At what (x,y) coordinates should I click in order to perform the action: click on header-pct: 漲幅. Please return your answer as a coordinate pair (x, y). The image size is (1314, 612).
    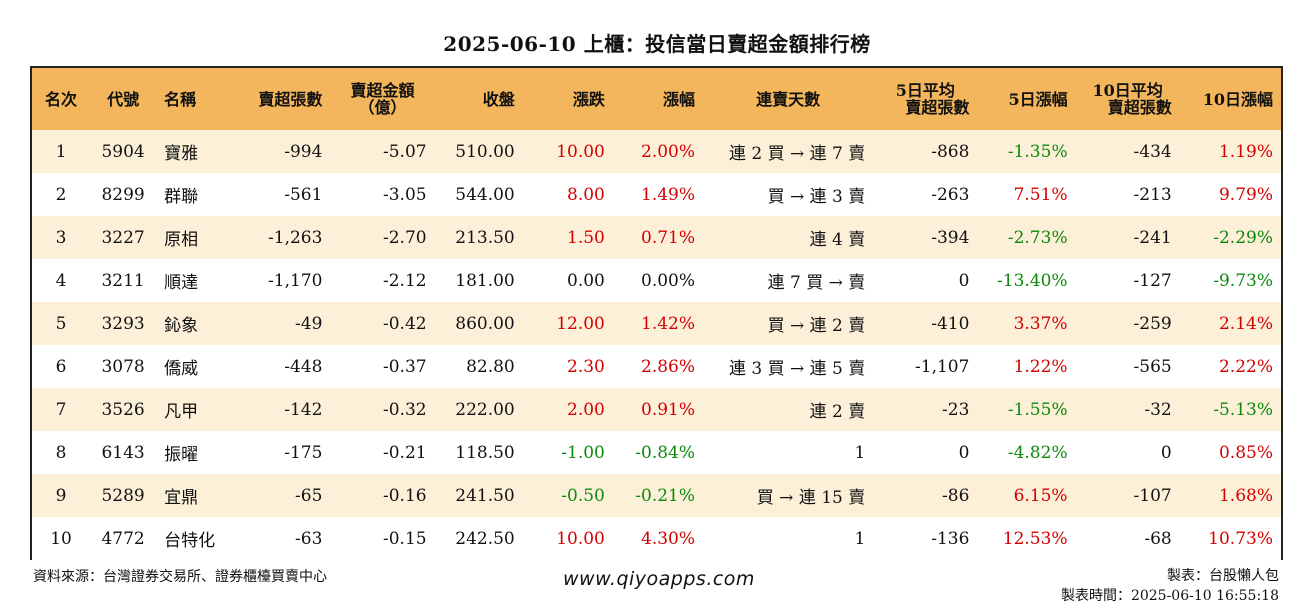
    Looking at the image, I should click on (679, 99).